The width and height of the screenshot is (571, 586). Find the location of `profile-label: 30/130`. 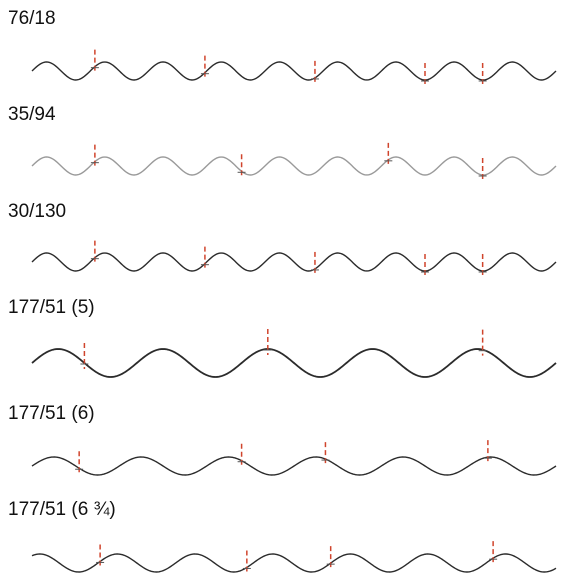

profile-label: 30/130 is located at coordinates (37, 211).